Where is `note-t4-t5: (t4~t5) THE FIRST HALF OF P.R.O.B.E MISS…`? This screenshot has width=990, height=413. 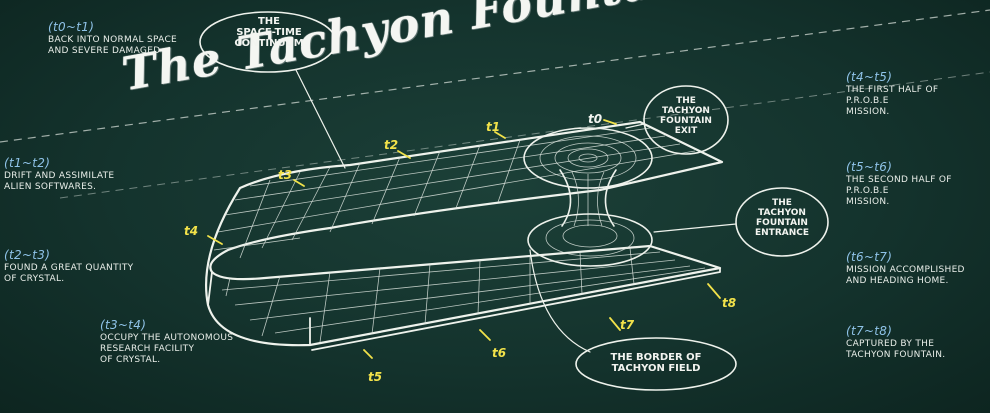
note-t4-t5: (t4~t5) THE FIRST HALF OF P.R.O.B.E MISS… is located at coordinates (916, 94).